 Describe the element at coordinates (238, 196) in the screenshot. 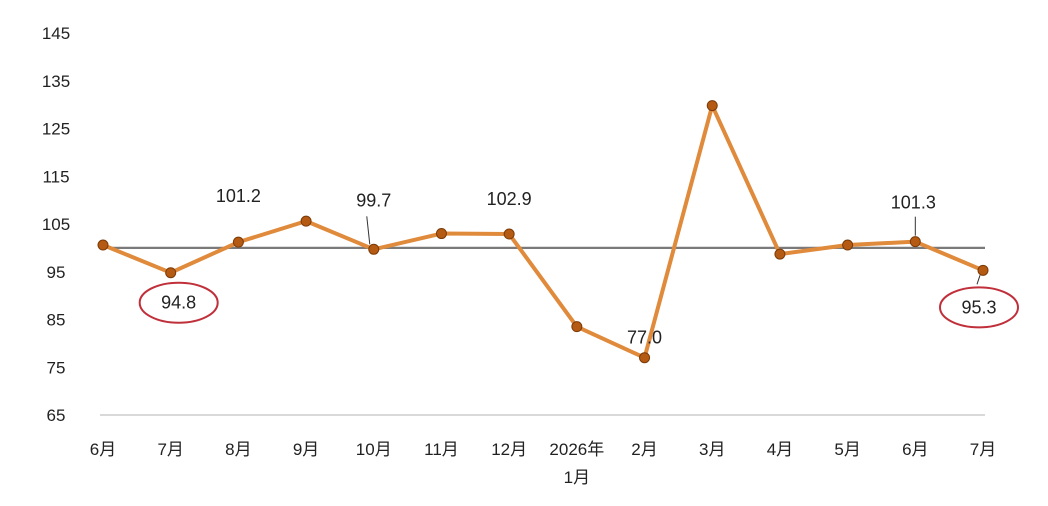

I see `data-label: 101.2` at that location.